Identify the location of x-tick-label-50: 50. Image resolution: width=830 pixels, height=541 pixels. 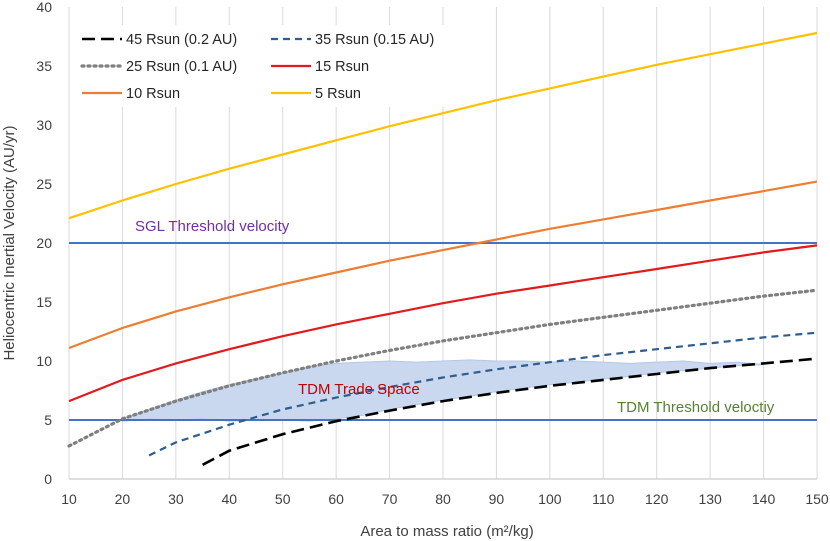
(283, 499).